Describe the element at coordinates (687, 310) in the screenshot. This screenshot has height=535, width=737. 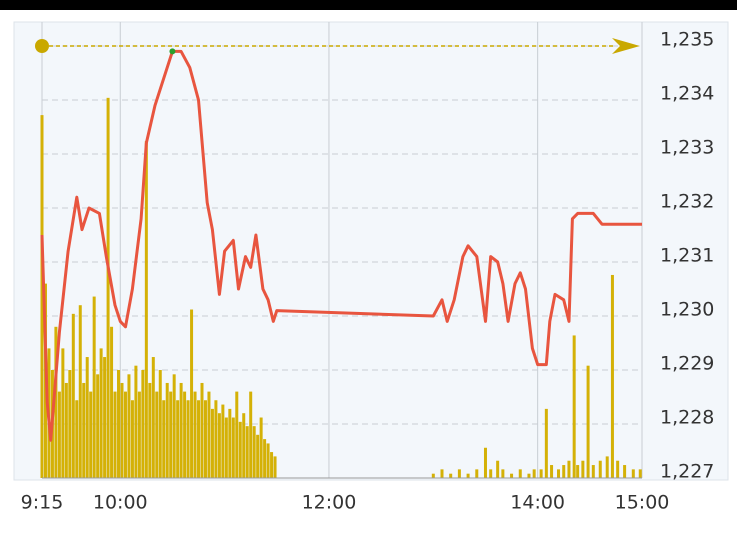
I see `y-tick-label: 1,230` at that location.